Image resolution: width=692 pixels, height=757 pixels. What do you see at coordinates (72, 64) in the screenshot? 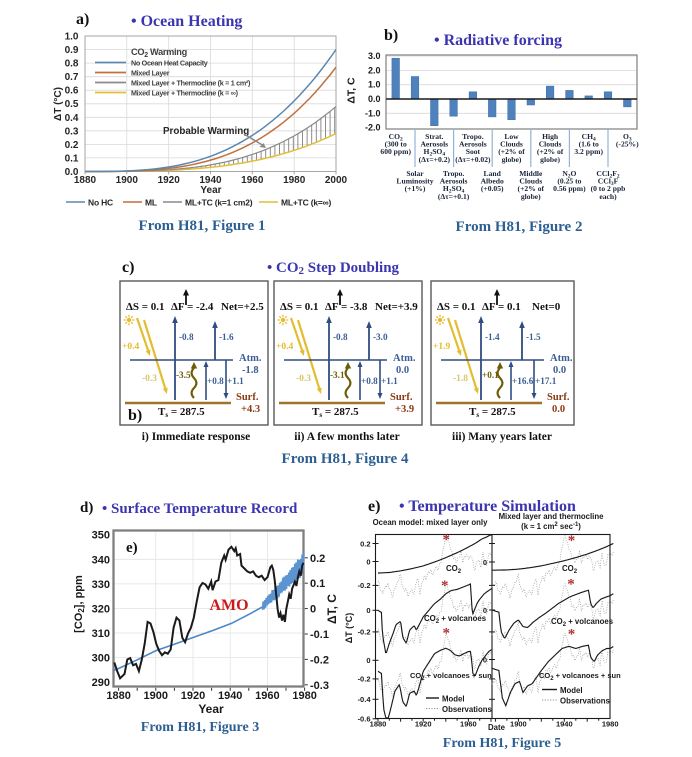
I see `svg-text: 0.8` at bounding box center [72, 64].